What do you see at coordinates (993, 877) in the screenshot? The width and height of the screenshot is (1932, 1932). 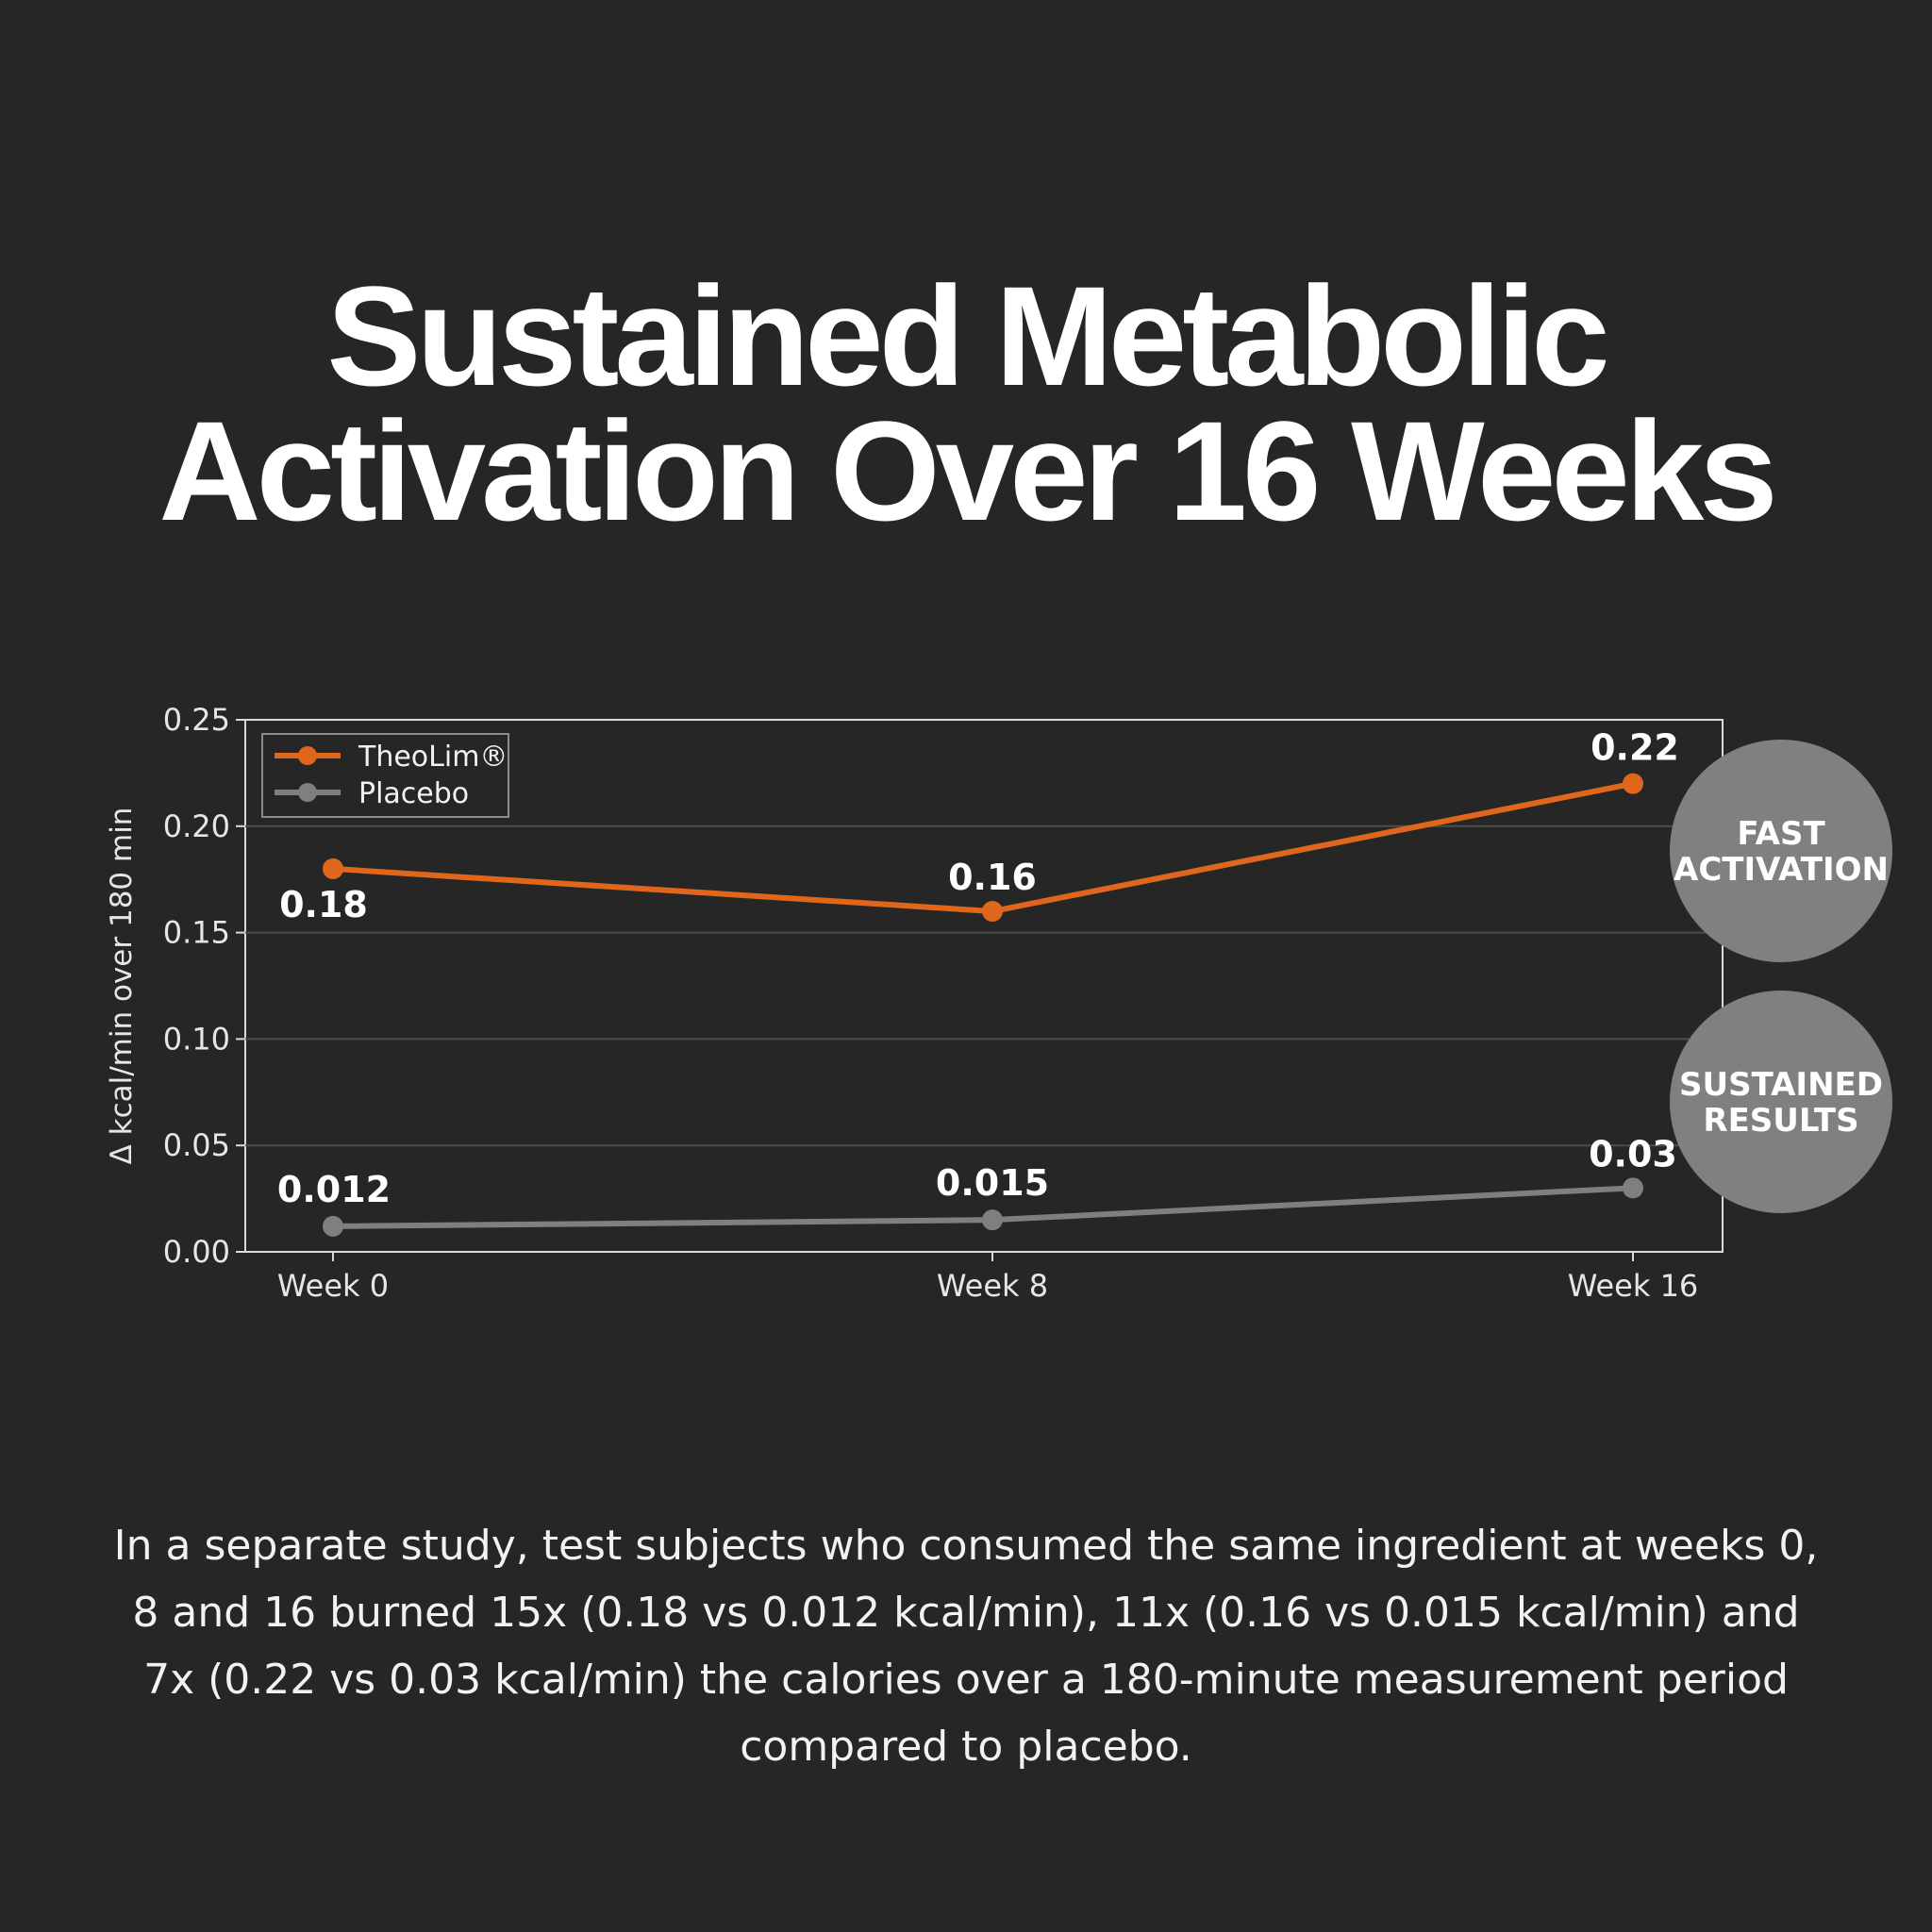 I see `data-label: 0.16` at bounding box center [993, 877].